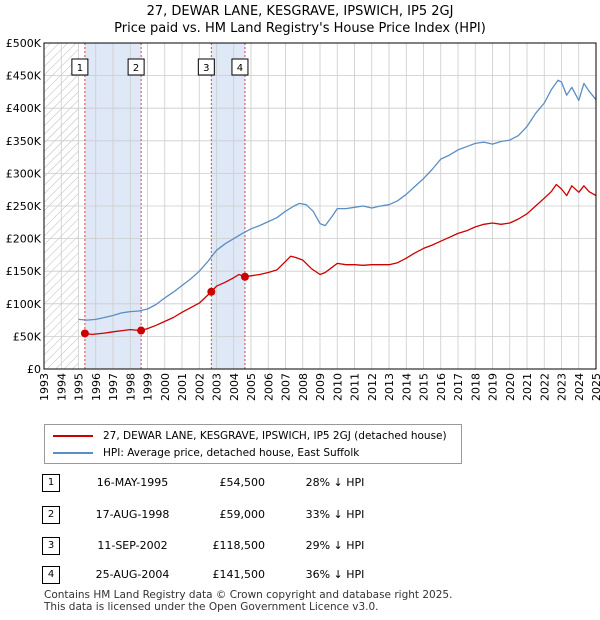 This screenshot has height=620, width=600. Describe the element at coordinates (251, 387) in the screenshot. I see `x-tick-label: 2005` at that location.